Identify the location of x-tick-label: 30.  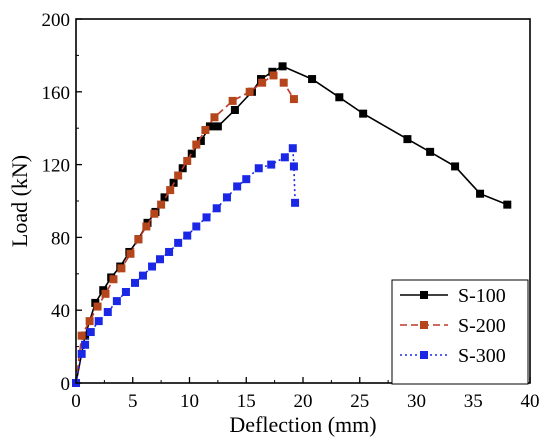
(416, 401).